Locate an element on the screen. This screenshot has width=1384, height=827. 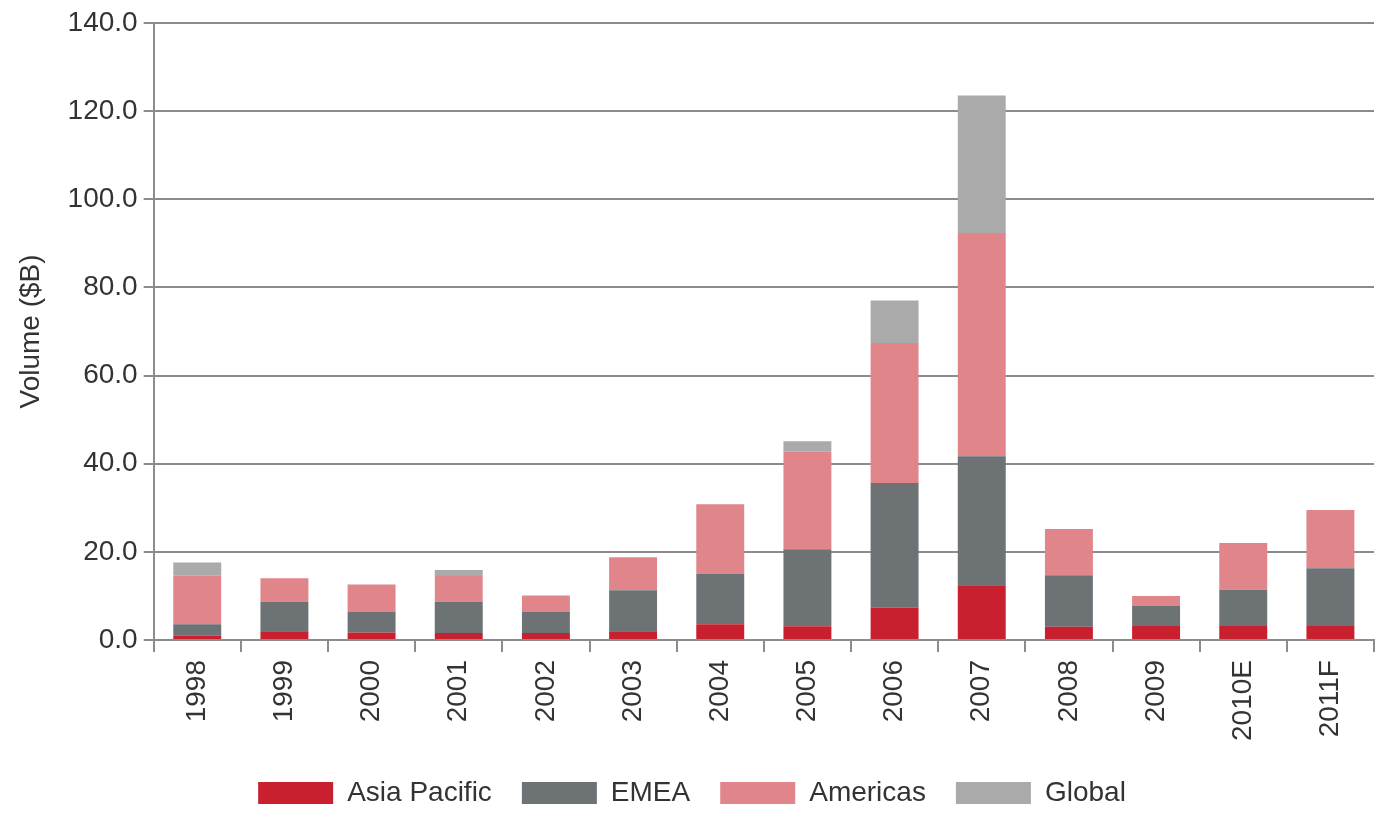
x-tick-label: 2007 is located at coordinates (980, 691).